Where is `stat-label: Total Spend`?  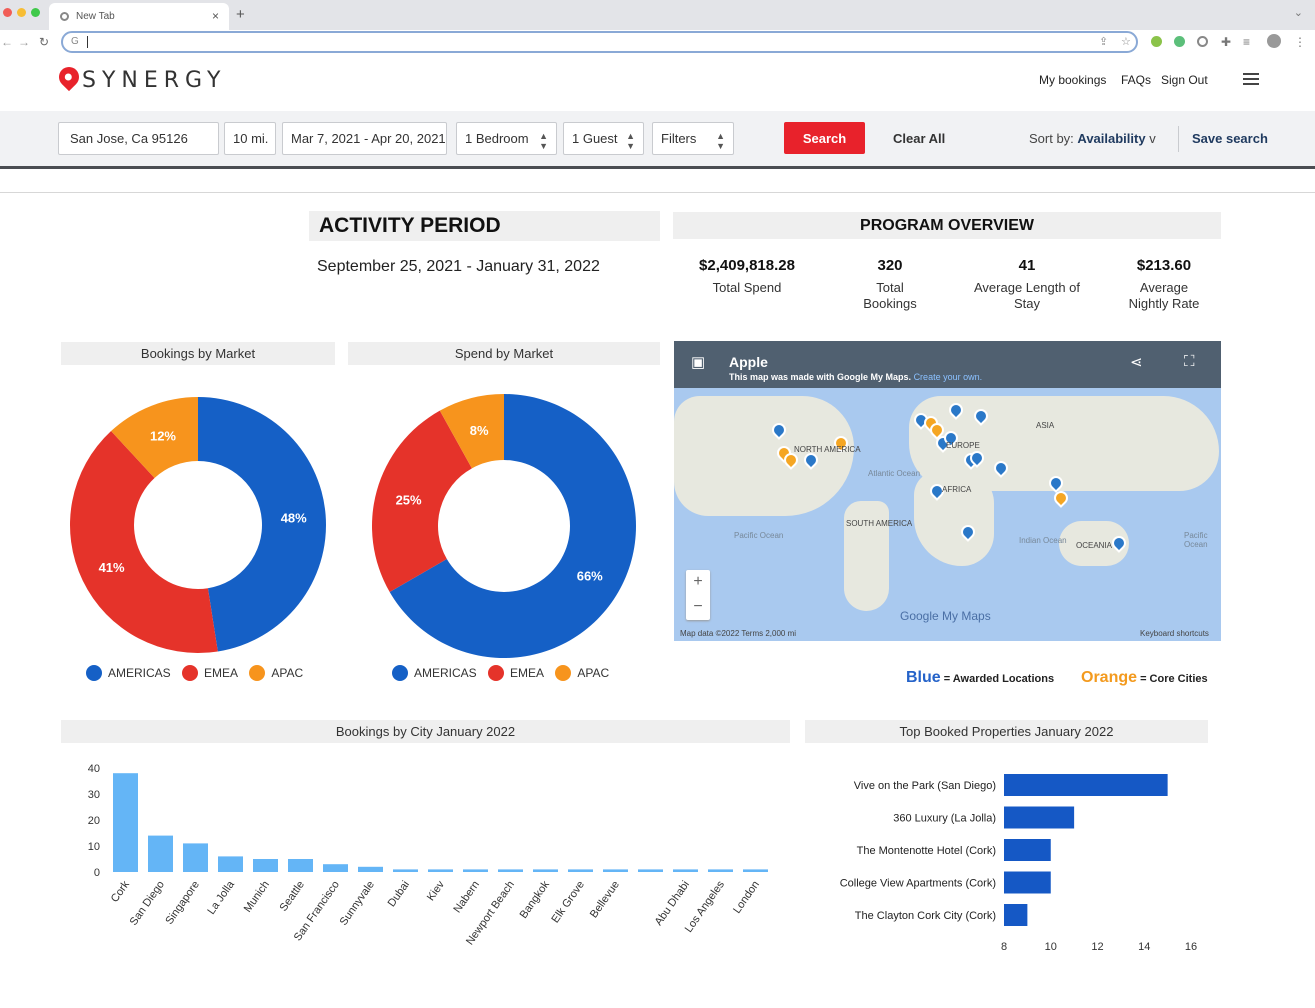
stat-label: Total Spend is located at coordinates (747, 287).